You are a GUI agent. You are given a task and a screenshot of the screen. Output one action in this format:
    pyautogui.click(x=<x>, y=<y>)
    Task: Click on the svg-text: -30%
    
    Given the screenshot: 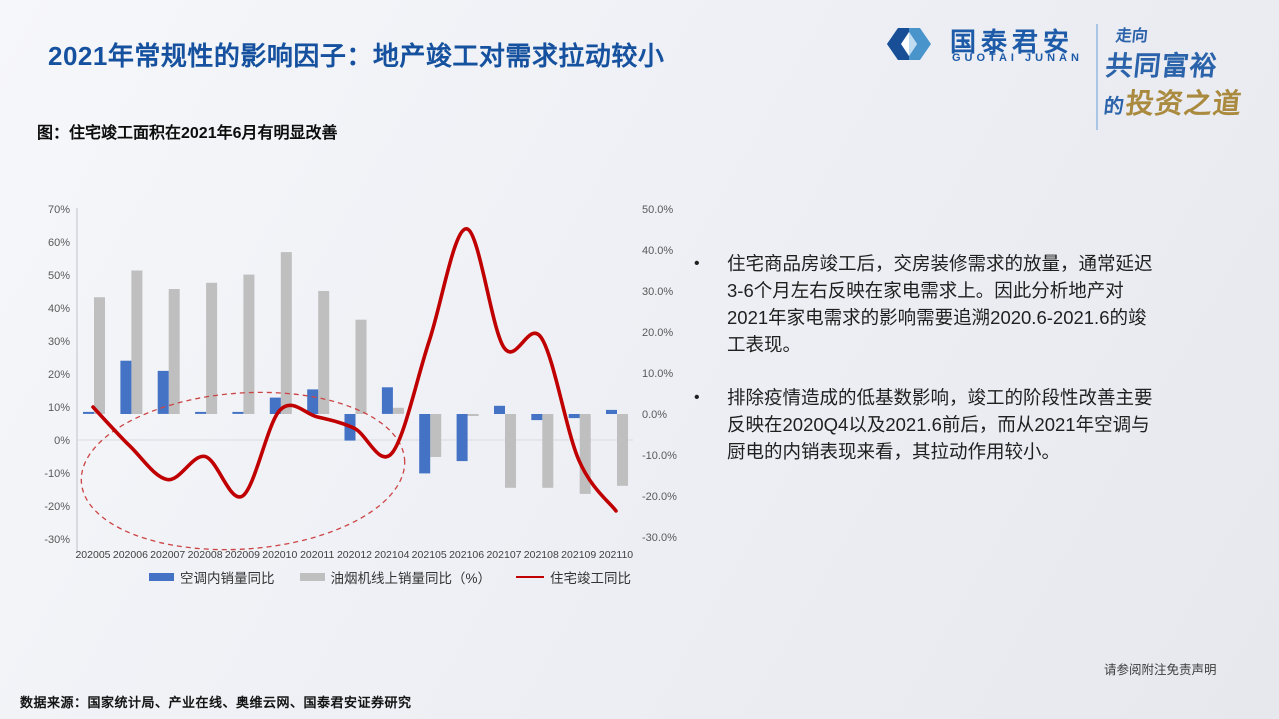 What is the action you would take?
    pyautogui.click(x=57, y=540)
    